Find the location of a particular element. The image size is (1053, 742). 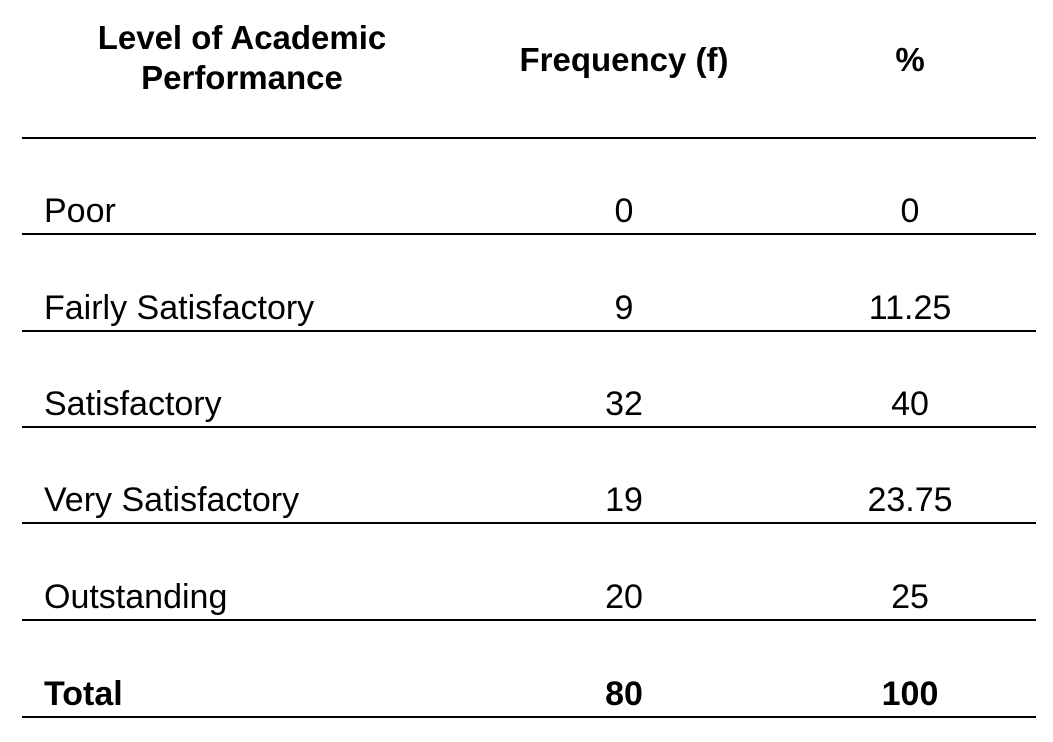

percent: 11.25 is located at coordinates (910, 308).